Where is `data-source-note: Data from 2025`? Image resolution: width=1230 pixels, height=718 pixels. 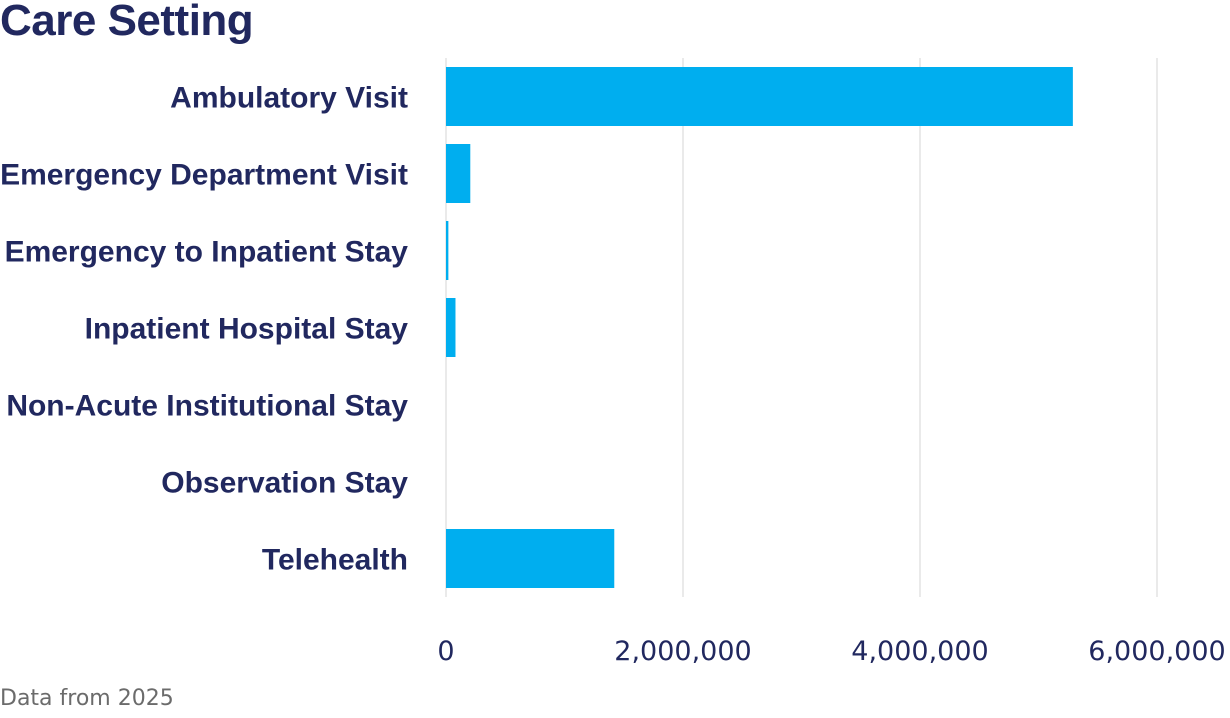
data-source-note: Data from 2025 is located at coordinates (87, 698).